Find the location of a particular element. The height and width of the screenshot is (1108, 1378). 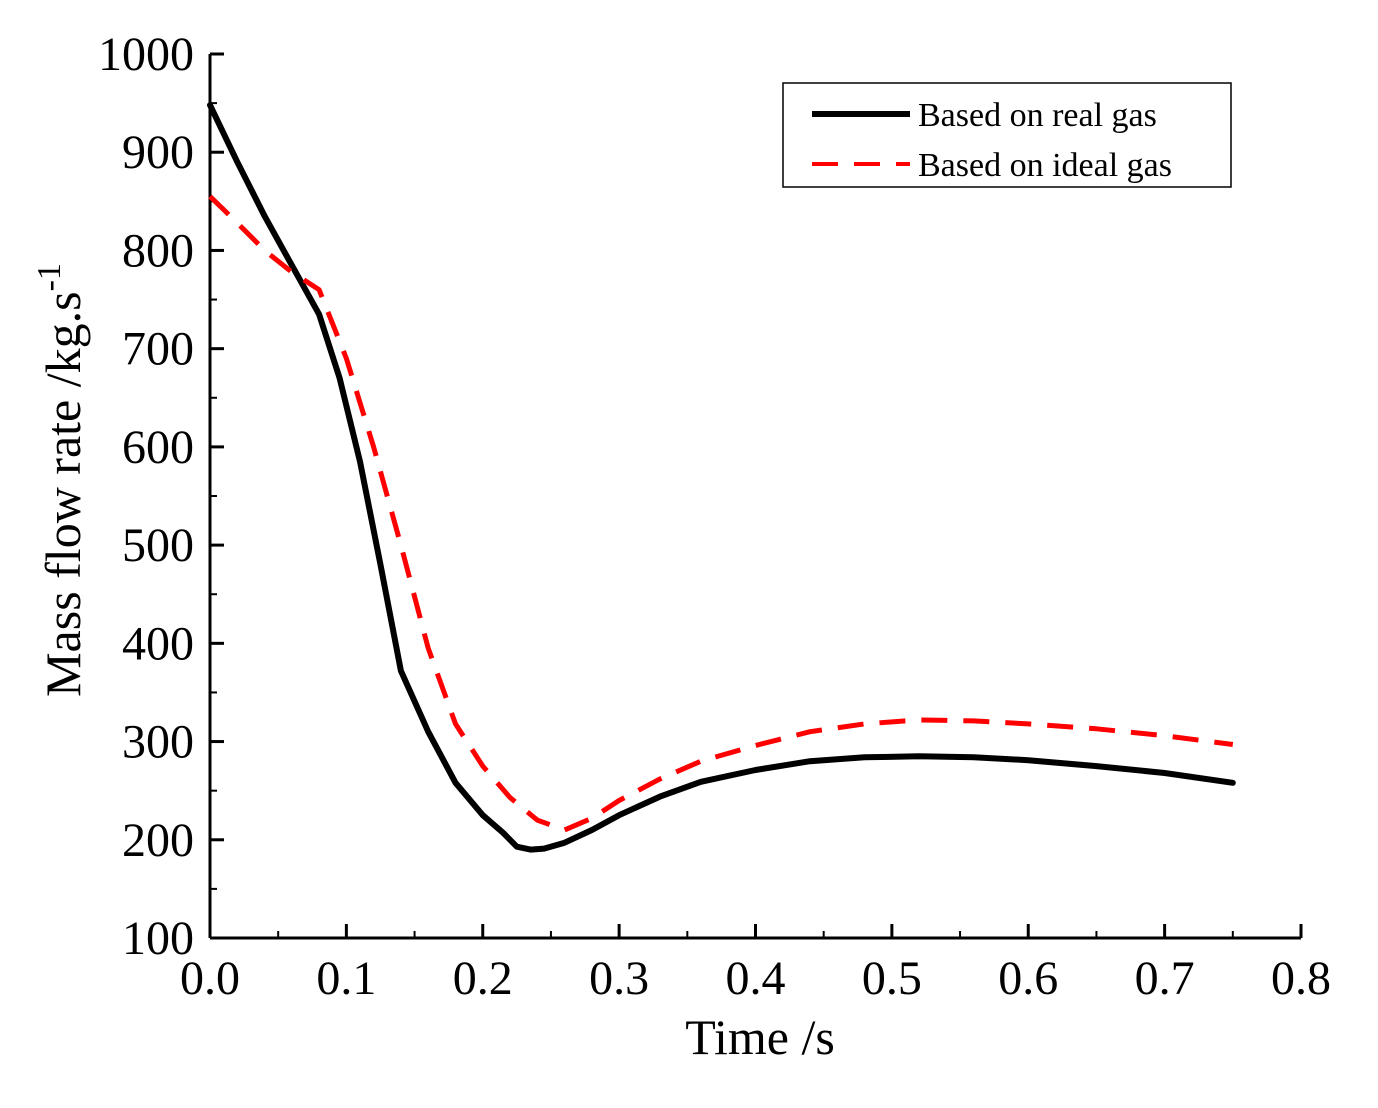

x-tick-label: 0.5 is located at coordinates (892, 978).